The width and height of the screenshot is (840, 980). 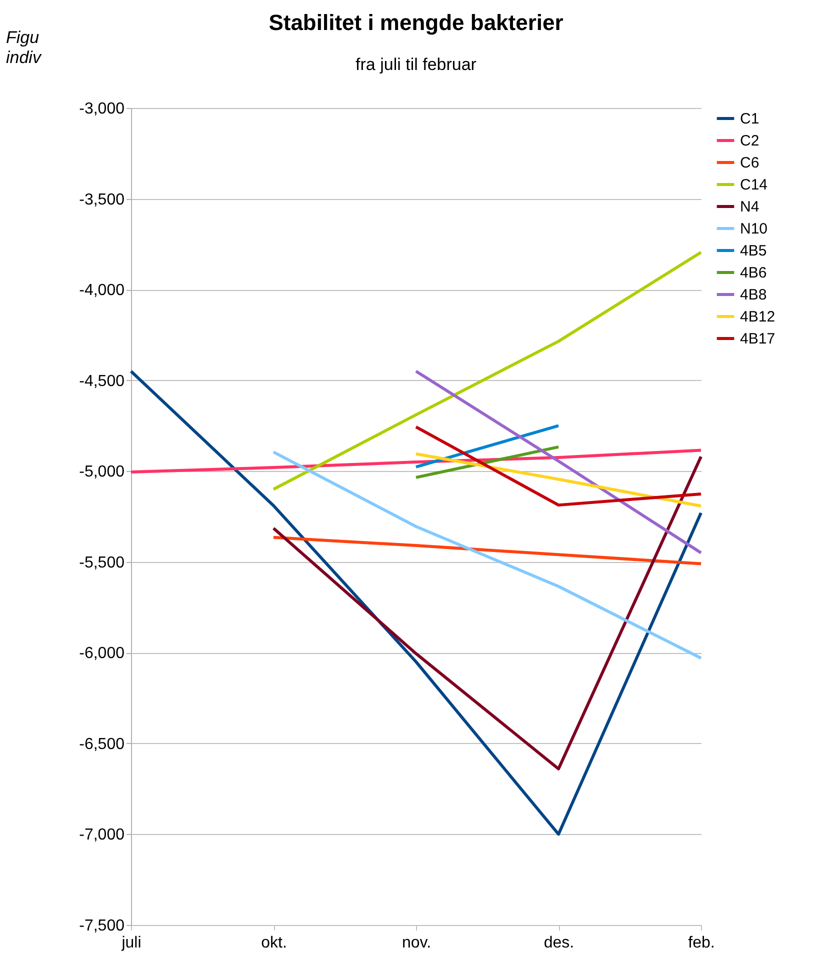 I want to click on legend-label: C2, so click(x=750, y=141).